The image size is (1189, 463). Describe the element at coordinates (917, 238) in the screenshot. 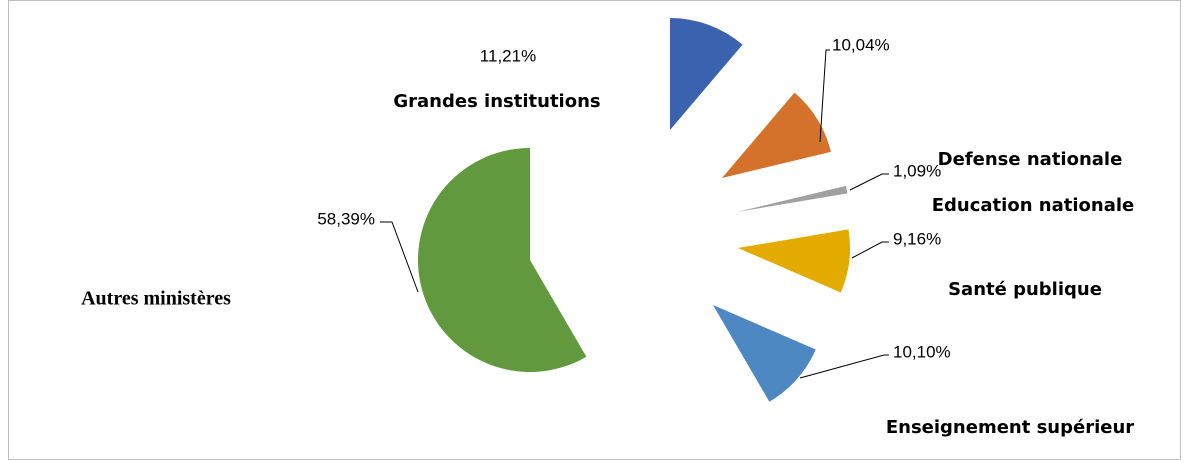

I see `data-label: 9,16%` at that location.